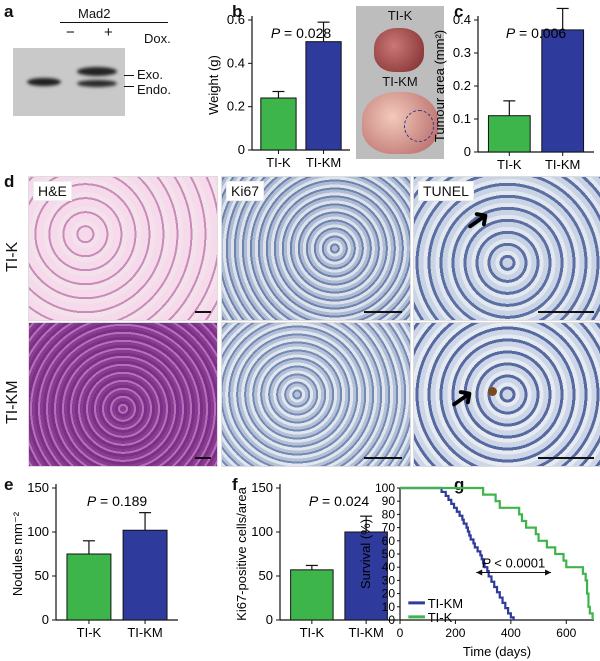 Image resolution: width=600 pixels, height=661 pixels. I want to click on band-endo-minus, so click(44, 82).